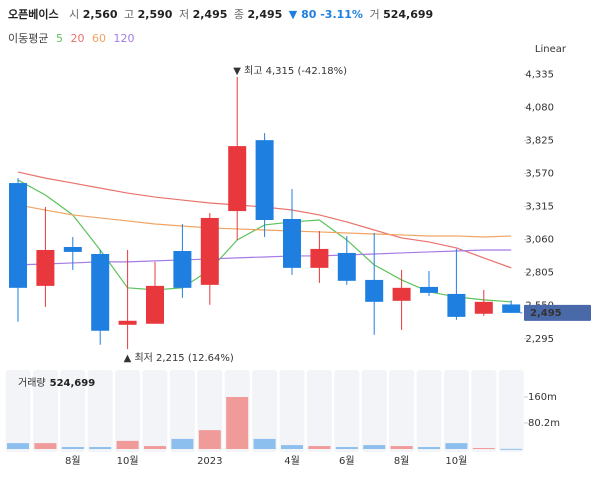 Image resolution: width=600 pixels, height=478 pixels. Describe the element at coordinates (539, 173) in the screenshot. I see `y-tick-label: 3,570` at that location.